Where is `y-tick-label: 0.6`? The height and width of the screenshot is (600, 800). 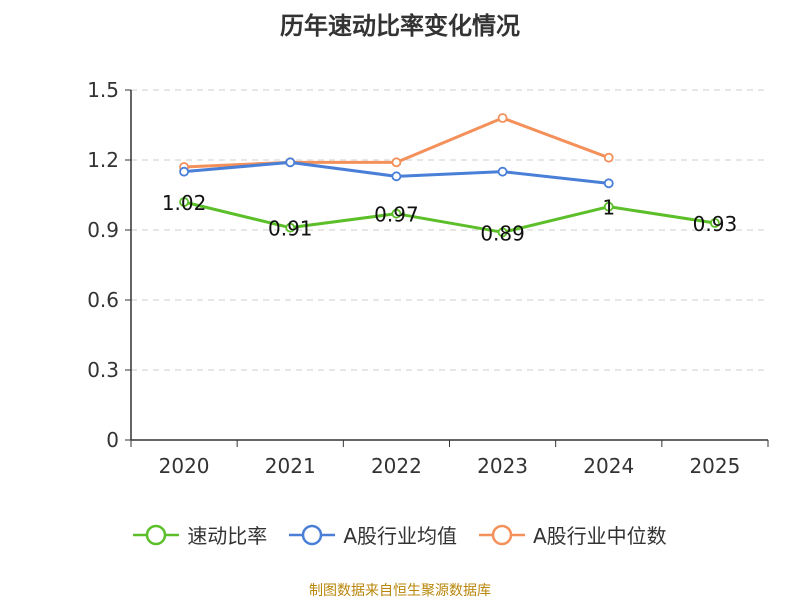
y-tick-label: 0.6 is located at coordinates (103, 300).